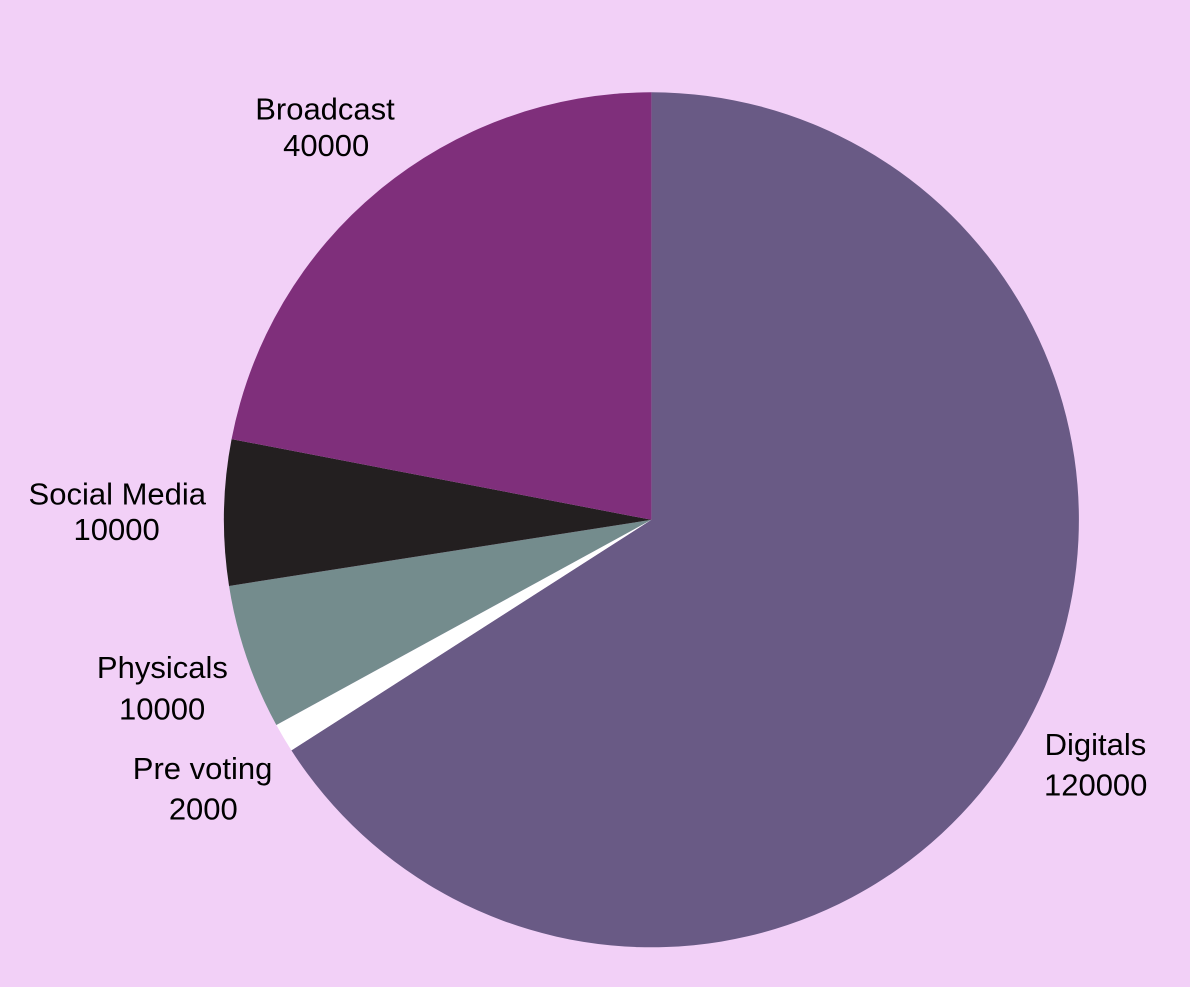  What do you see at coordinates (1096, 744) in the screenshot?
I see `svg-text: Digitals` at bounding box center [1096, 744].